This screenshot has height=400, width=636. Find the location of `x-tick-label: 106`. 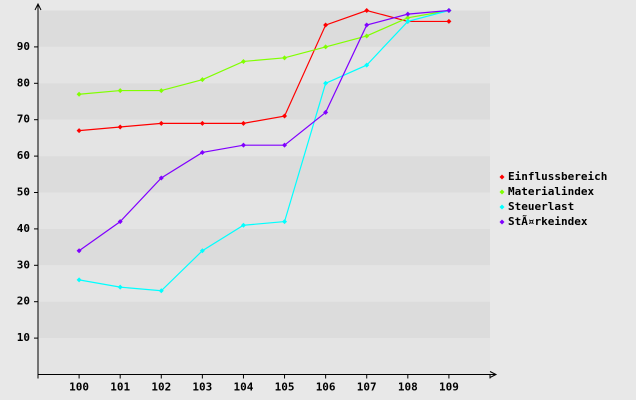

x-tick-label: 106 is located at coordinates (326, 387).